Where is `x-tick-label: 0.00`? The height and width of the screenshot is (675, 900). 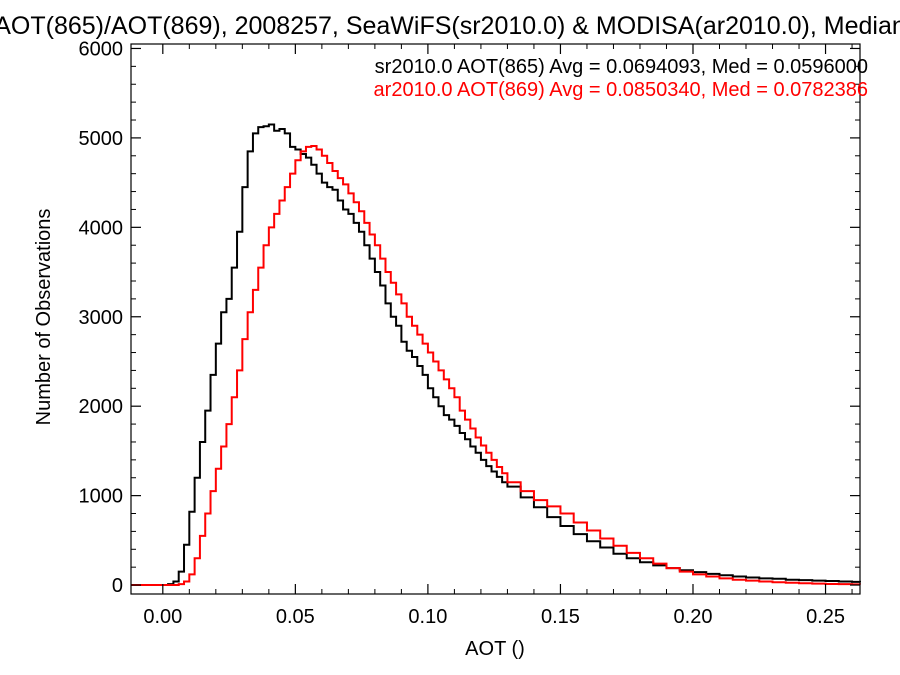
x-tick-label: 0.00 is located at coordinates (162, 617).